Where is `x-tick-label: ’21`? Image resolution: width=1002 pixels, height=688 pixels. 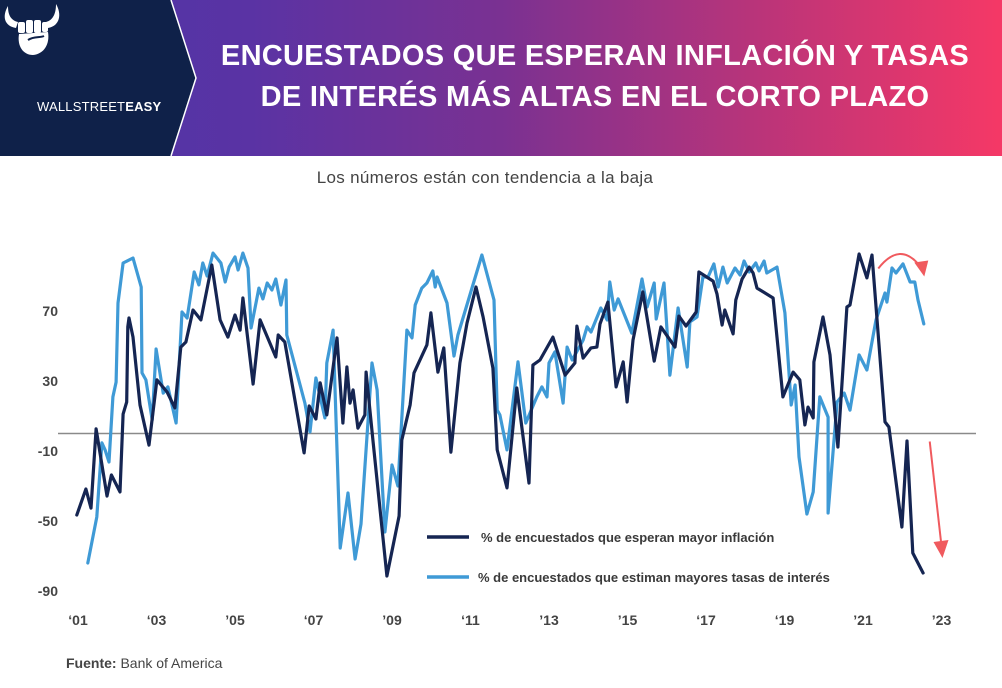
x-tick-label: ’21 is located at coordinates (863, 620).